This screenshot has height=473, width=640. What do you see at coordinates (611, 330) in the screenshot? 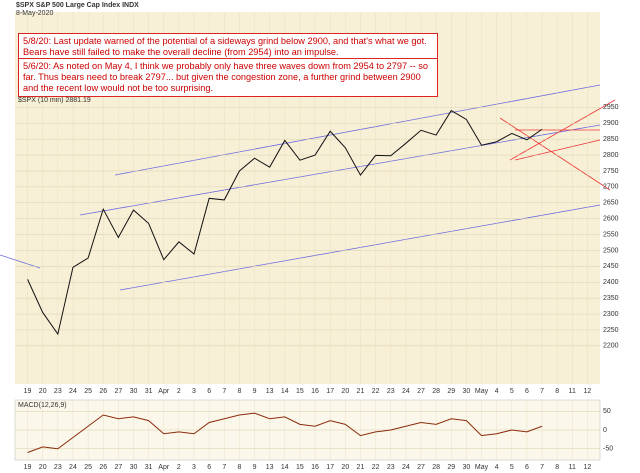
I see `y-tick-label: 2250` at bounding box center [611, 330].